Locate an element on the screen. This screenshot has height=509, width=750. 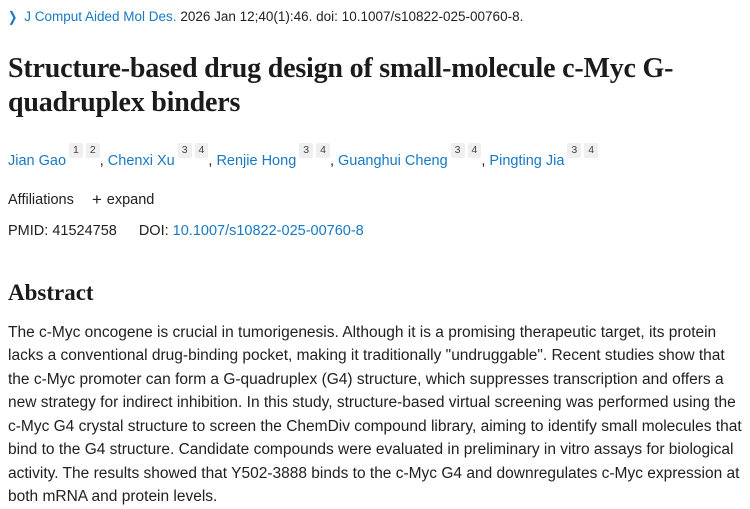
doi-link: 10.1007/s10822-025-00760-8 is located at coordinates (268, 230).